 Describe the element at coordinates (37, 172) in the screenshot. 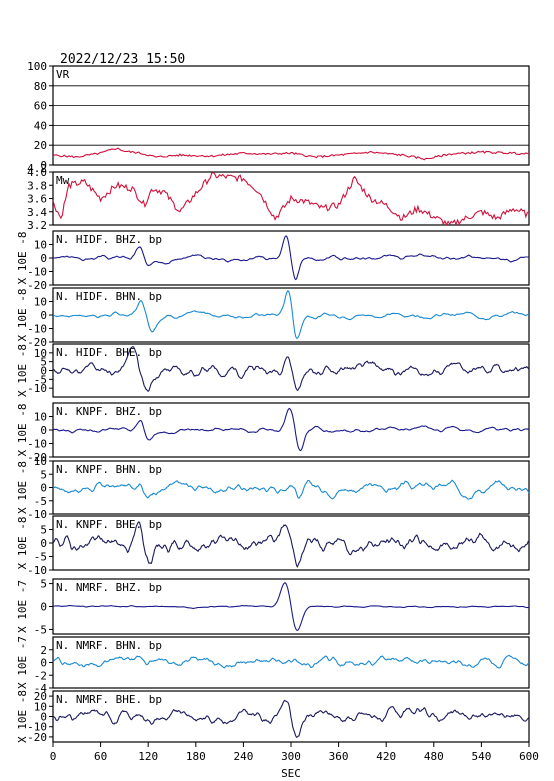

I see `y-tick-label: 4.0` at that location.